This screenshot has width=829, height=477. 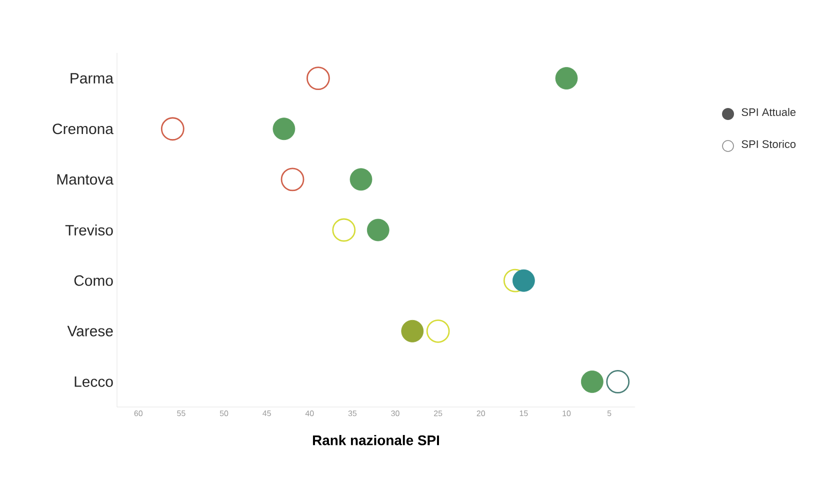 I want to click on y-tick-label: Lecco, so click(x=93, y=381).